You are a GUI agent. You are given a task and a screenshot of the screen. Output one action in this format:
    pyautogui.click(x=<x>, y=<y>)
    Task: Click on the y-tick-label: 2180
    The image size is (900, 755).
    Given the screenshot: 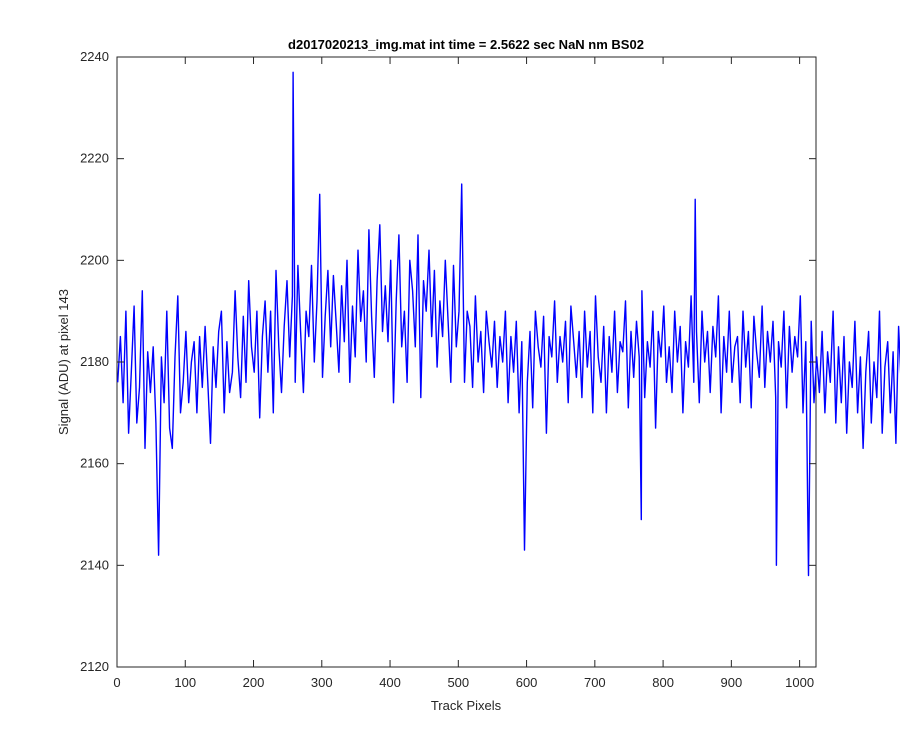 What is the action you would take?
    pyautogui.click(x=94, y=361)
    